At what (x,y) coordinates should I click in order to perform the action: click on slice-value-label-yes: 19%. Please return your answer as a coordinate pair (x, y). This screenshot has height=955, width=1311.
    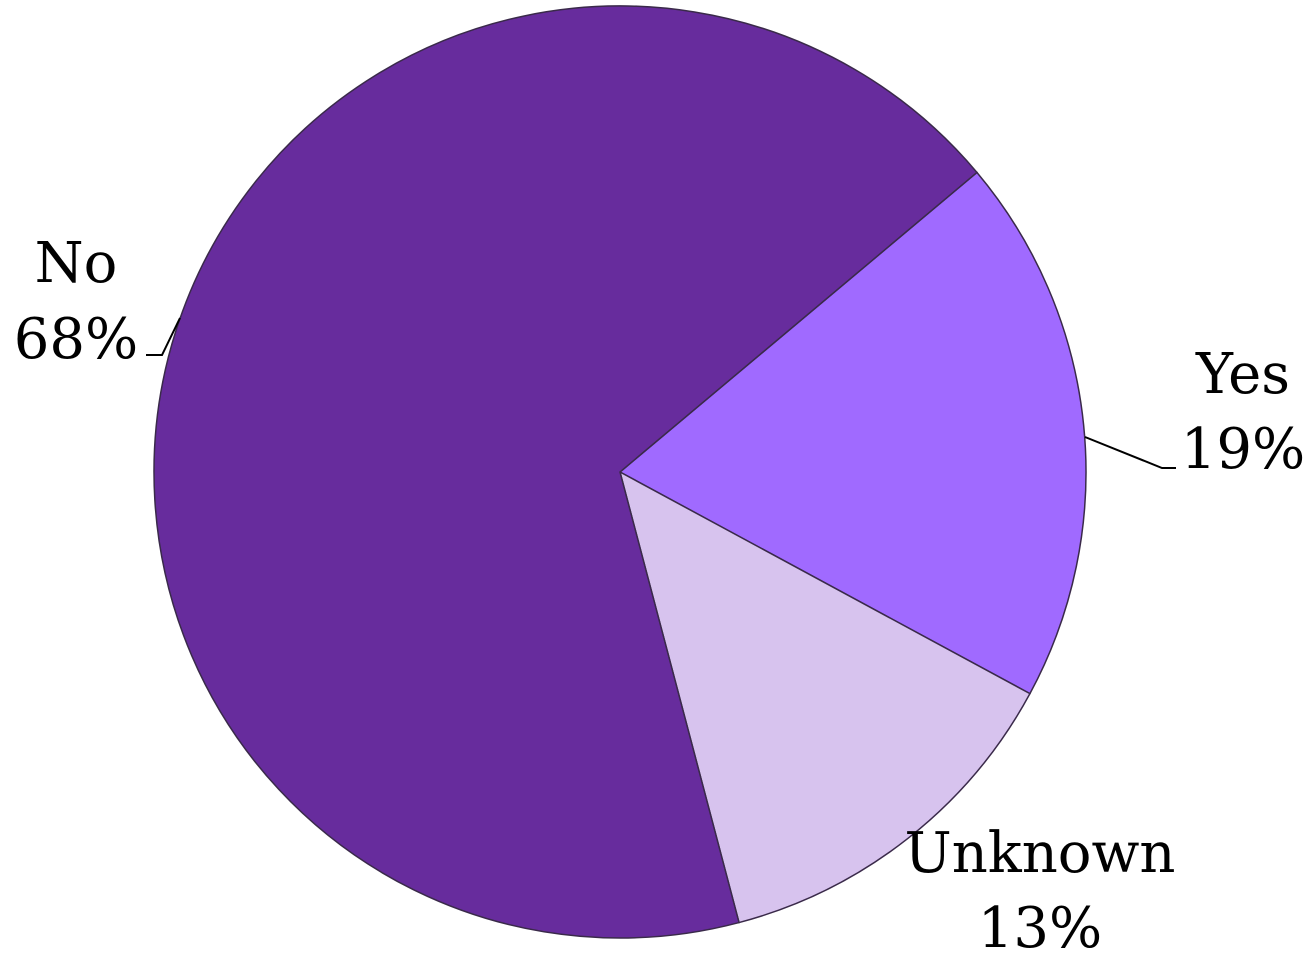
    Looking at the image, I should click on (1243, 449).